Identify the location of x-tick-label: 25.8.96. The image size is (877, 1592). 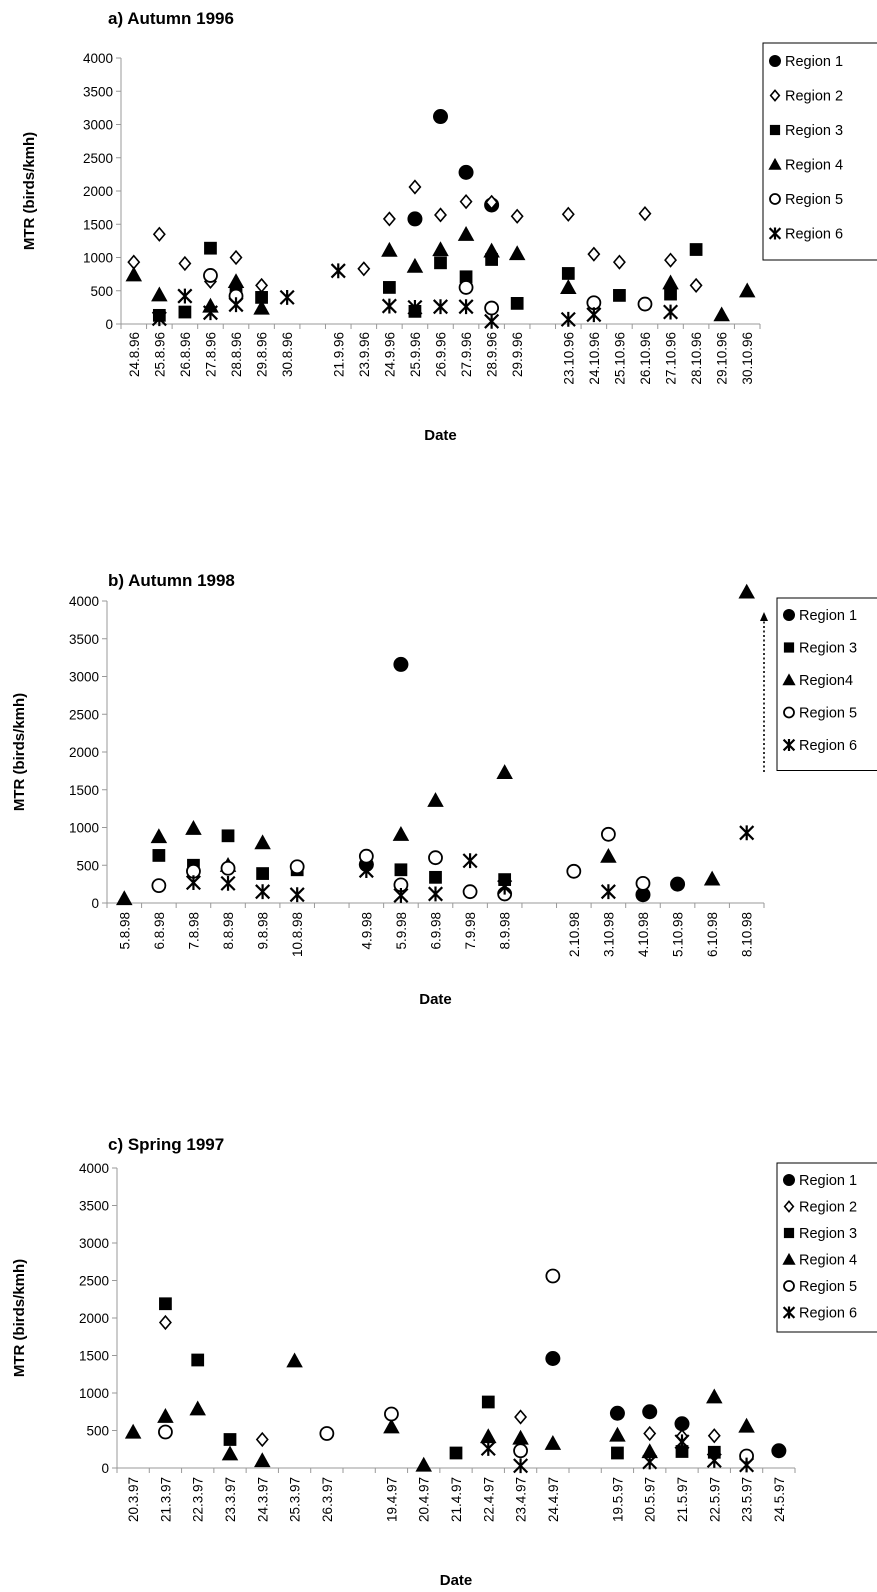
(159, 354).